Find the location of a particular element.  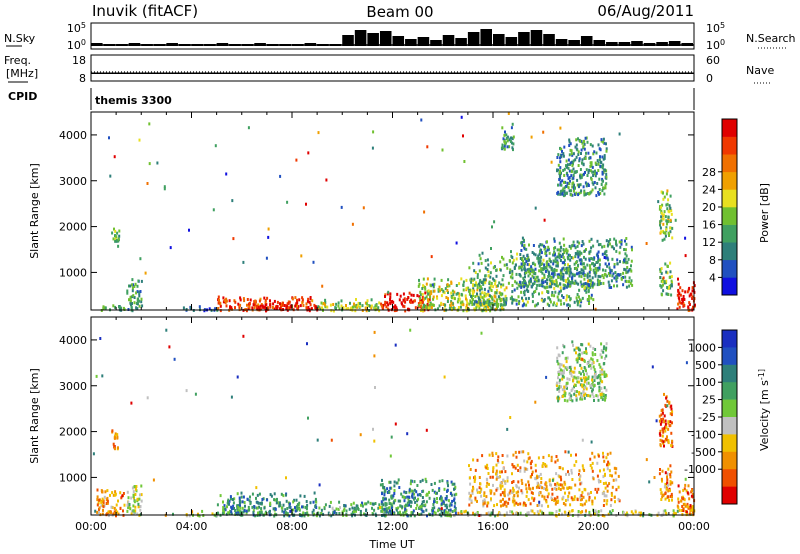

noise-right-tick-bottom: 100 is located at coordinates (715, 45).